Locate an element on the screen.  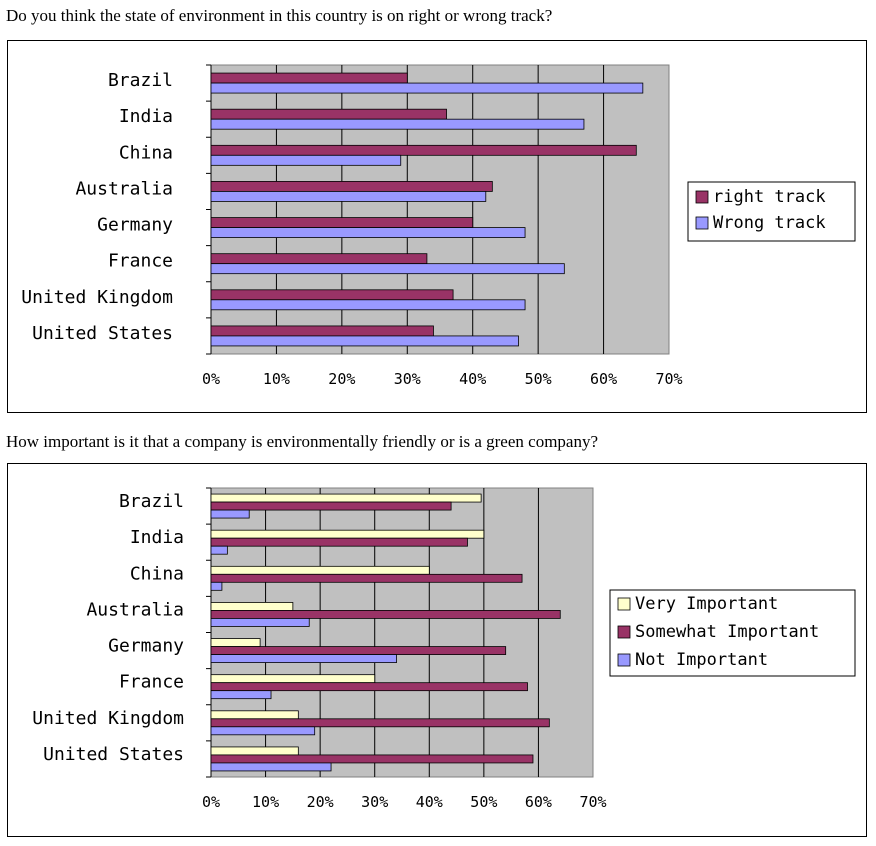
bar-very-important-united-states is located at coordinates (254, 751).